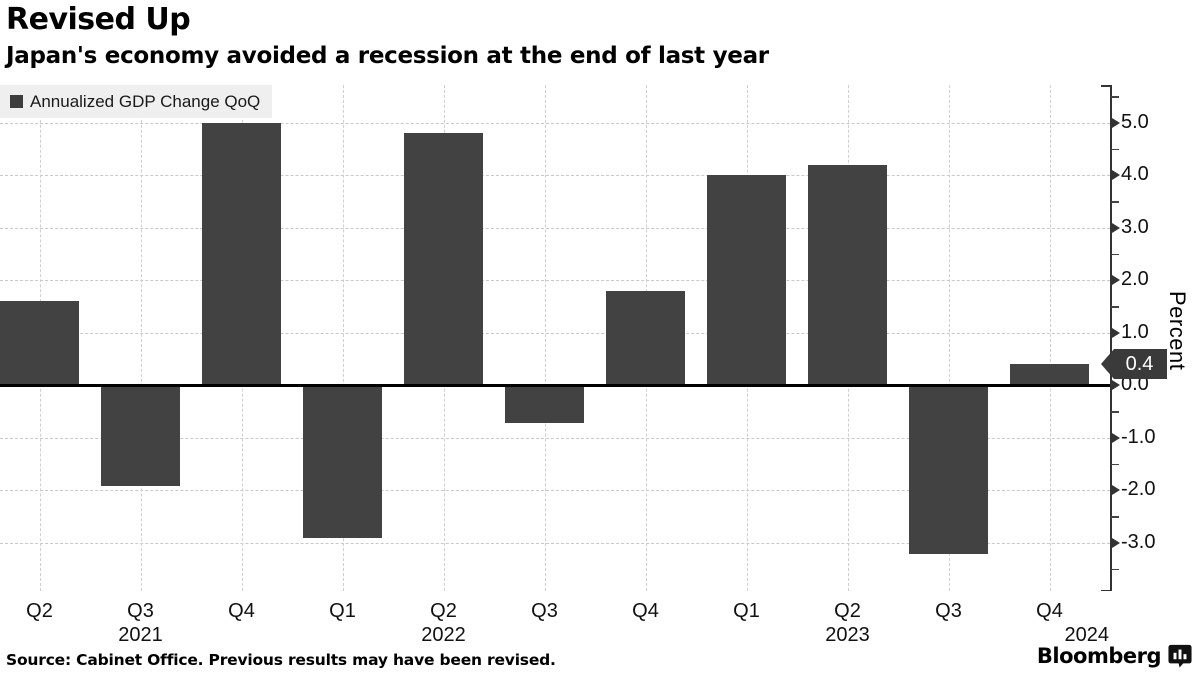 The image size is (1200, 675). What do you see at coordinates (98, 19) in the screenshot?
I see `chart-title: Revised Up` at bounding box center [98, 19].